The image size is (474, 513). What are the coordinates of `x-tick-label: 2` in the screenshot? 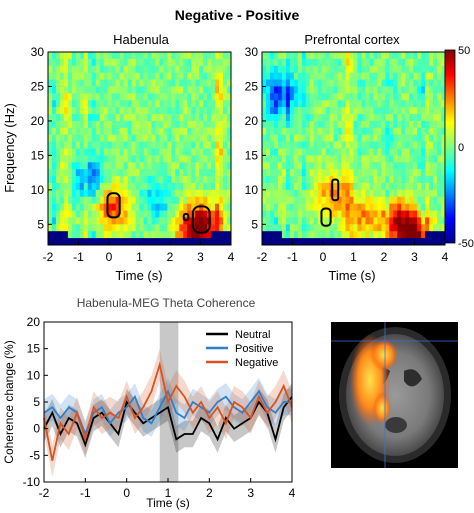 It's located at (384, 257).